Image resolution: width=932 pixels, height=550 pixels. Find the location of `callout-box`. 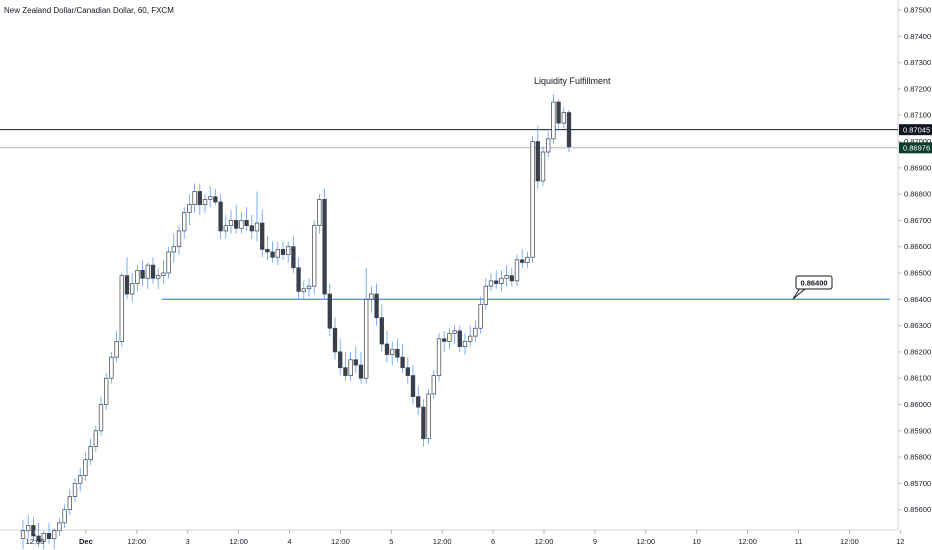

callout-box is located at coordinates (814, 282).